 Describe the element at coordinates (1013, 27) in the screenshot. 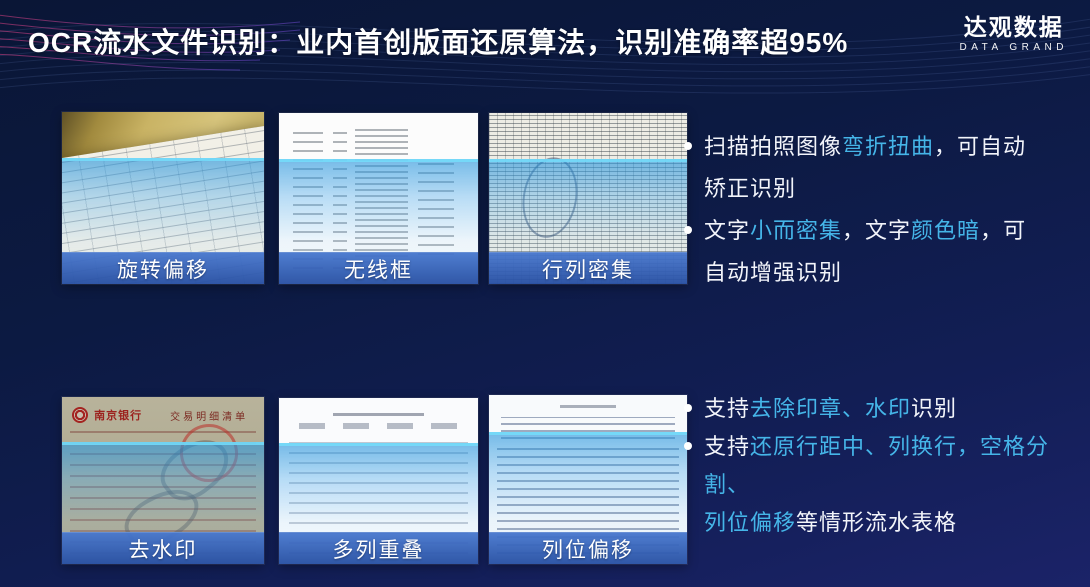

I see `brand-logo-name: 达观数据` at that location.